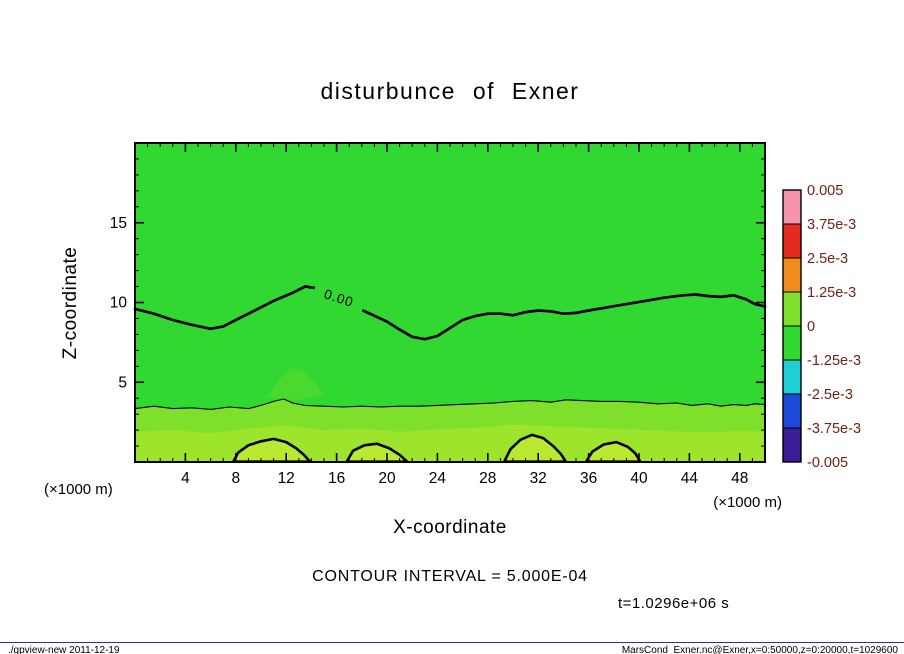 Image resolution: width=904 pixels, height=654 pixels. Describe the element at coordinates (339, 297) in the screenshot. I see `zero-contour-label-mask` at that location.